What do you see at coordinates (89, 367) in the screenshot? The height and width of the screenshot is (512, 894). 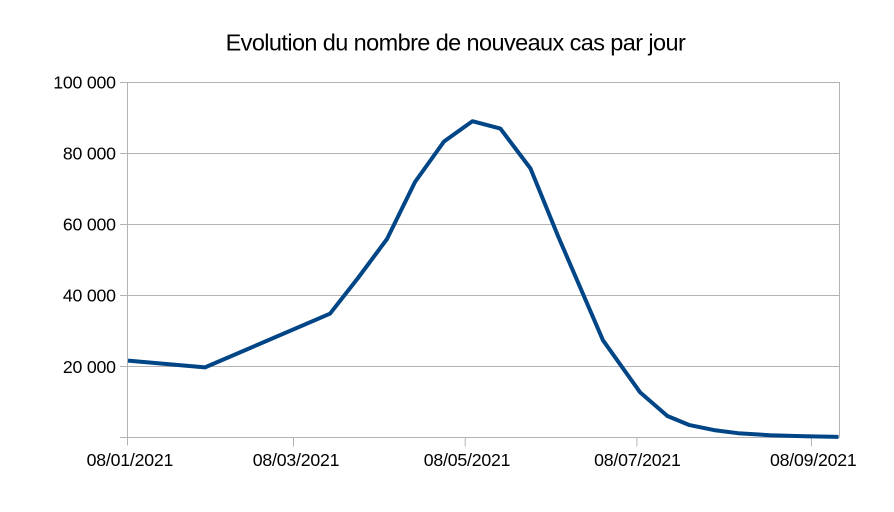 I see `svg-text: 20 000` at bounding box center [89, 367].